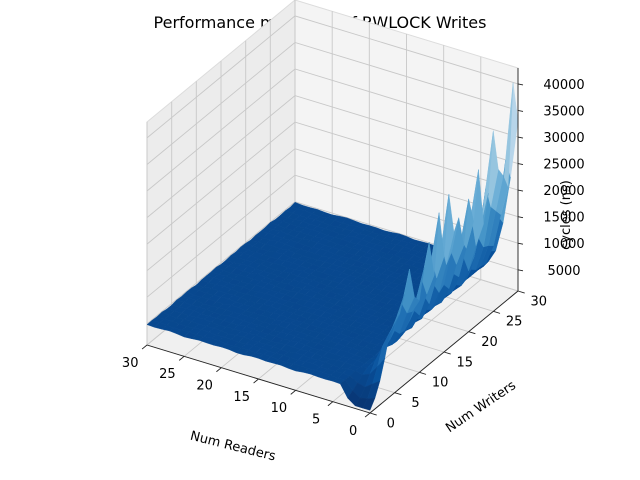 Image resolution: width=640 pixels, height=480 pixels. I want to click on z-axis-label: cycles (ns), so click(566, 215).